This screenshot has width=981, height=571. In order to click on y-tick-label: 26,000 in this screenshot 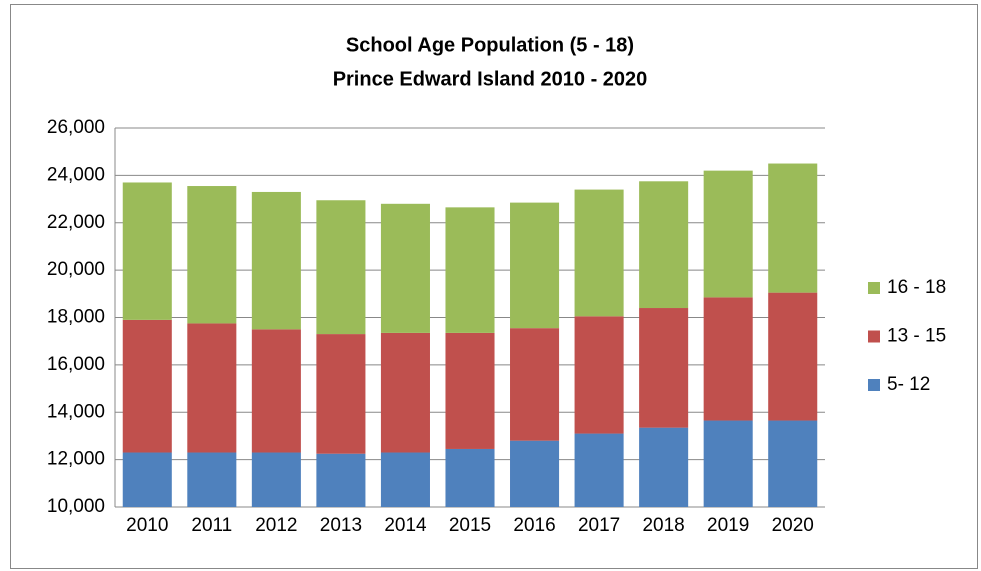, I will do `click(76, 127)`.